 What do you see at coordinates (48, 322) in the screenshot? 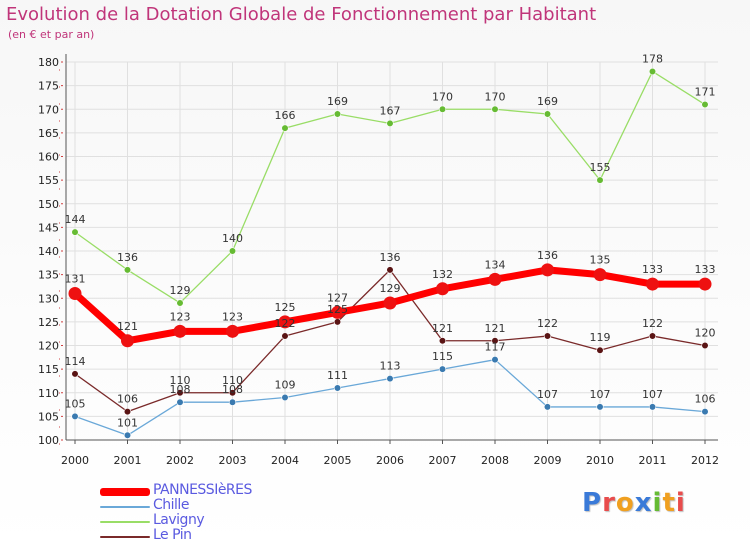
I see `y-tick-label: 125` at bounding box center [48, 322].